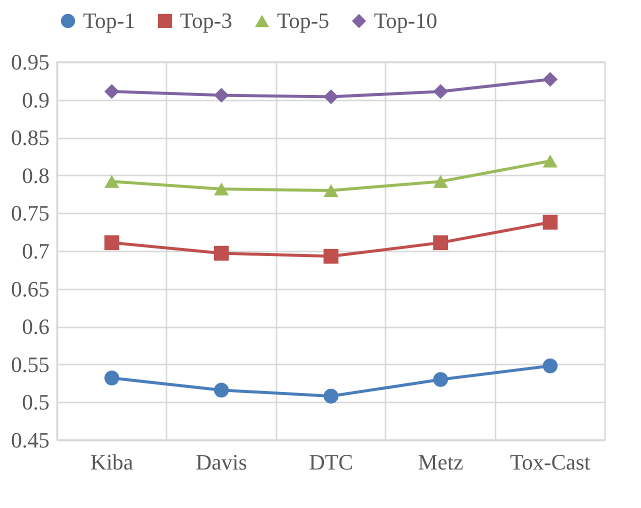  Describe the element at coordinates (30, 440) in the screenshot. I see `y-tick-label: 0.45` at that location.